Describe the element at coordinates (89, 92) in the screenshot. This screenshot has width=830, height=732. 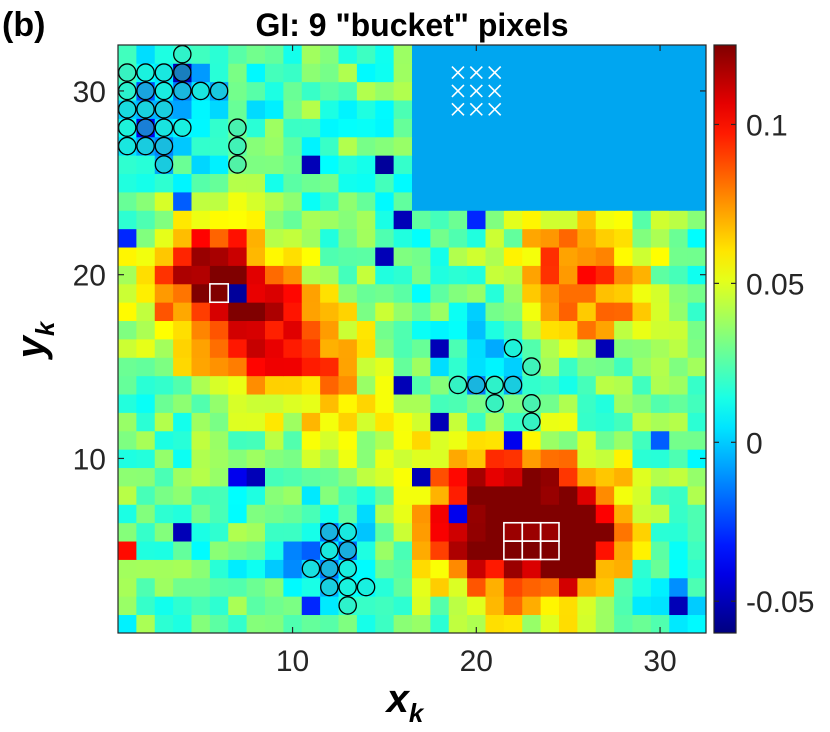
I see `y-tick-label: 30` at that location.